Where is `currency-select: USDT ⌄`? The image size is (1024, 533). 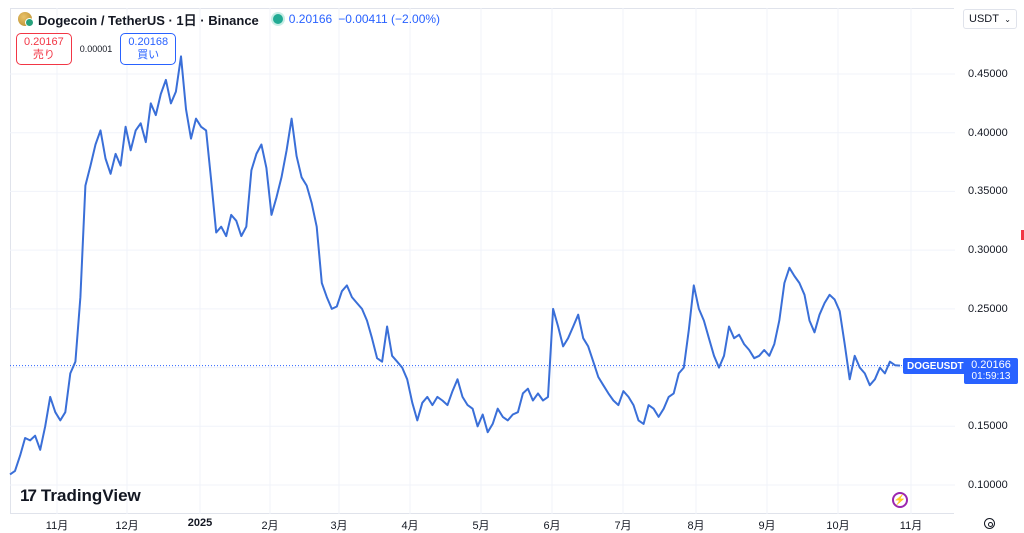
currency-select: USDT ⌄ is located at coordinates (990, 19).